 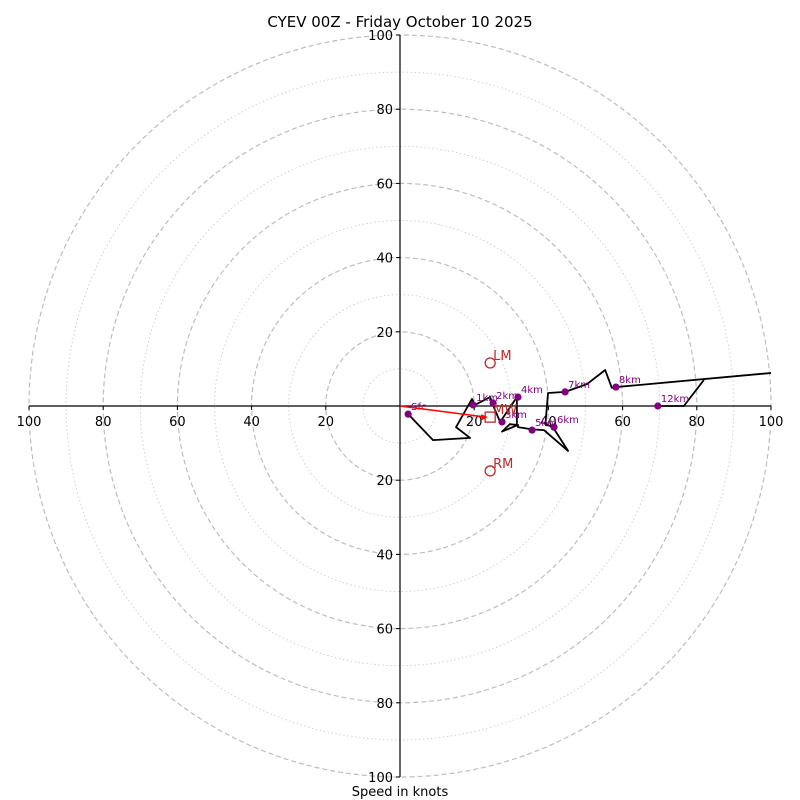 What do you see at coordinates (507, 396) in the screenshot?
I see `height-marker-label: 2km` at bounding box center [507, 396].